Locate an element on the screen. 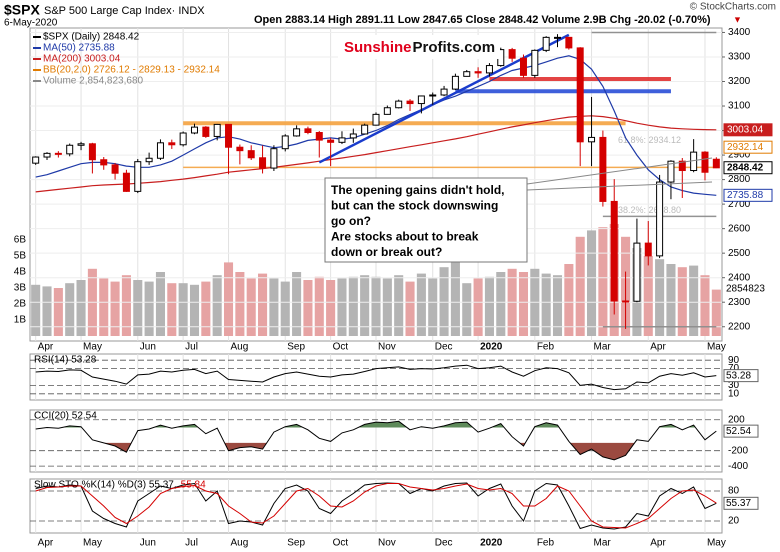  price-tag: 2848.42 is located at coordinates (745, 167).